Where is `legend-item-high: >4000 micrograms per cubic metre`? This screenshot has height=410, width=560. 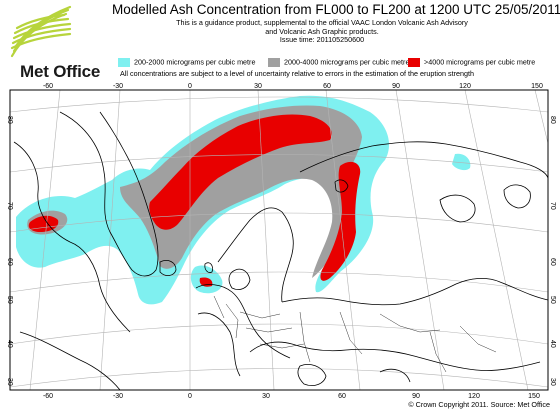
legend-item-high: >4000 micrograms per cubic metre is located at coordinates (471, 62).